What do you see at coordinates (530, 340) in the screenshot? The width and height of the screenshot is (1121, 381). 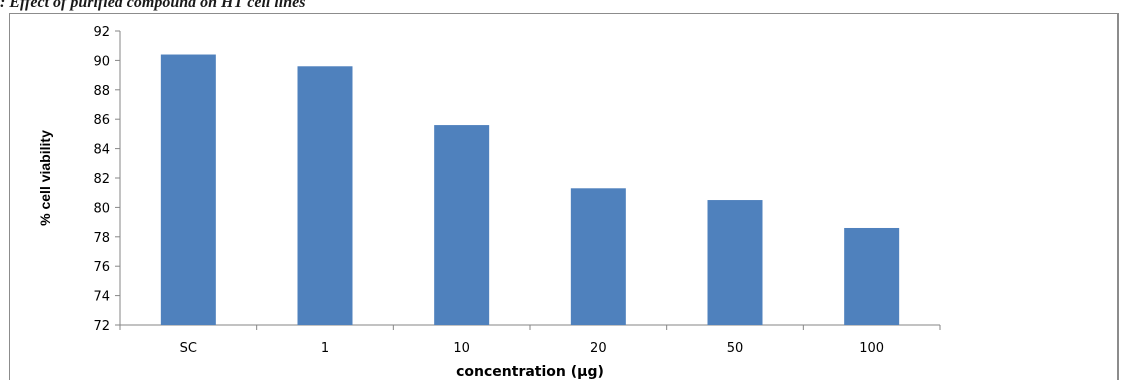 I see `x-axis-ticks: SC 1 10 20 50 100` at bounding box center [530, 340].